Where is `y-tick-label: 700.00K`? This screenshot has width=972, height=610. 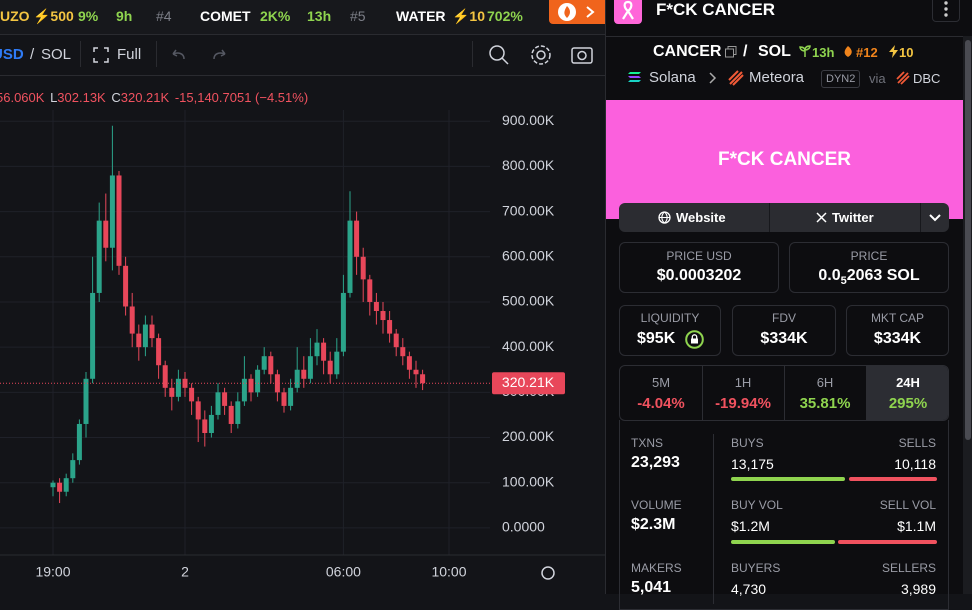 y-tick-label: 700.00K is located at coordinates (528, 210).